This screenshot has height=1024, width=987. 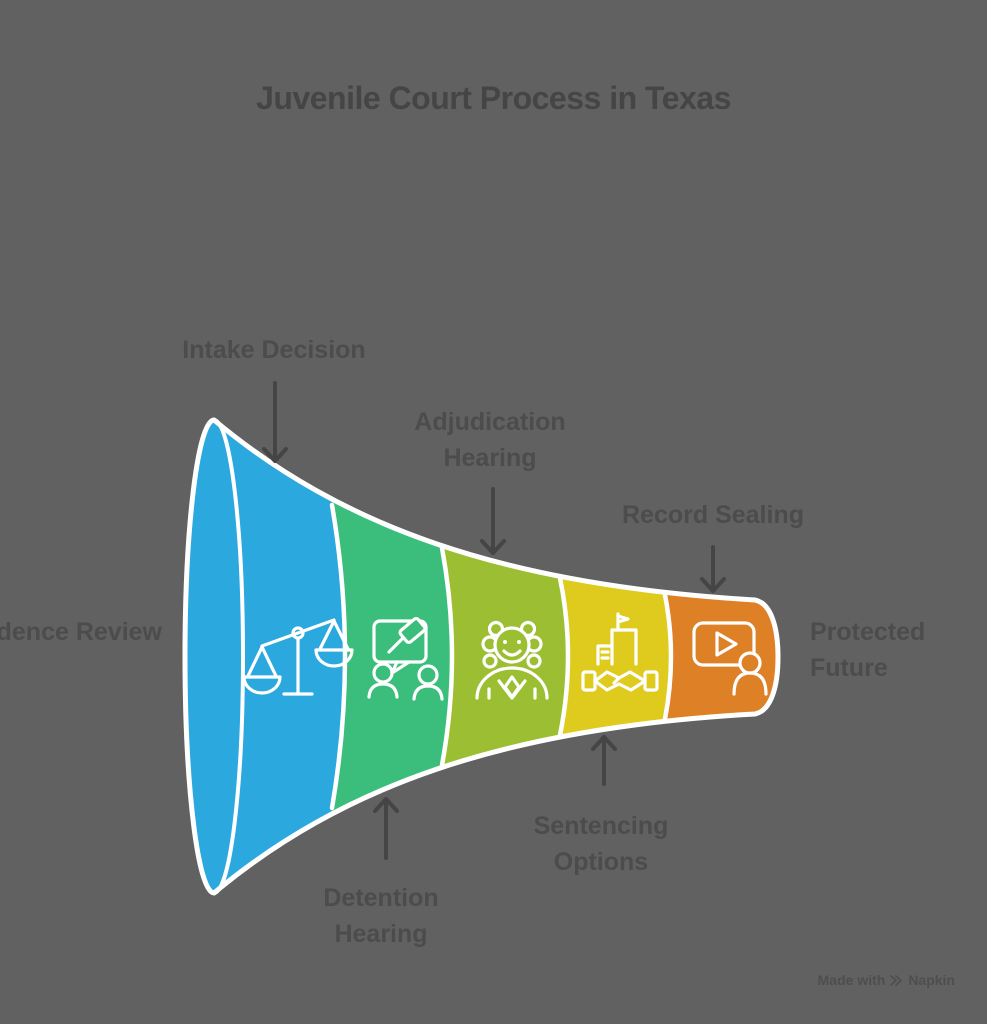 What do you see at coordinates (604, 760) in the screenshot?
I see `sentencing-options-arrow` at bounding box center [604, 760].